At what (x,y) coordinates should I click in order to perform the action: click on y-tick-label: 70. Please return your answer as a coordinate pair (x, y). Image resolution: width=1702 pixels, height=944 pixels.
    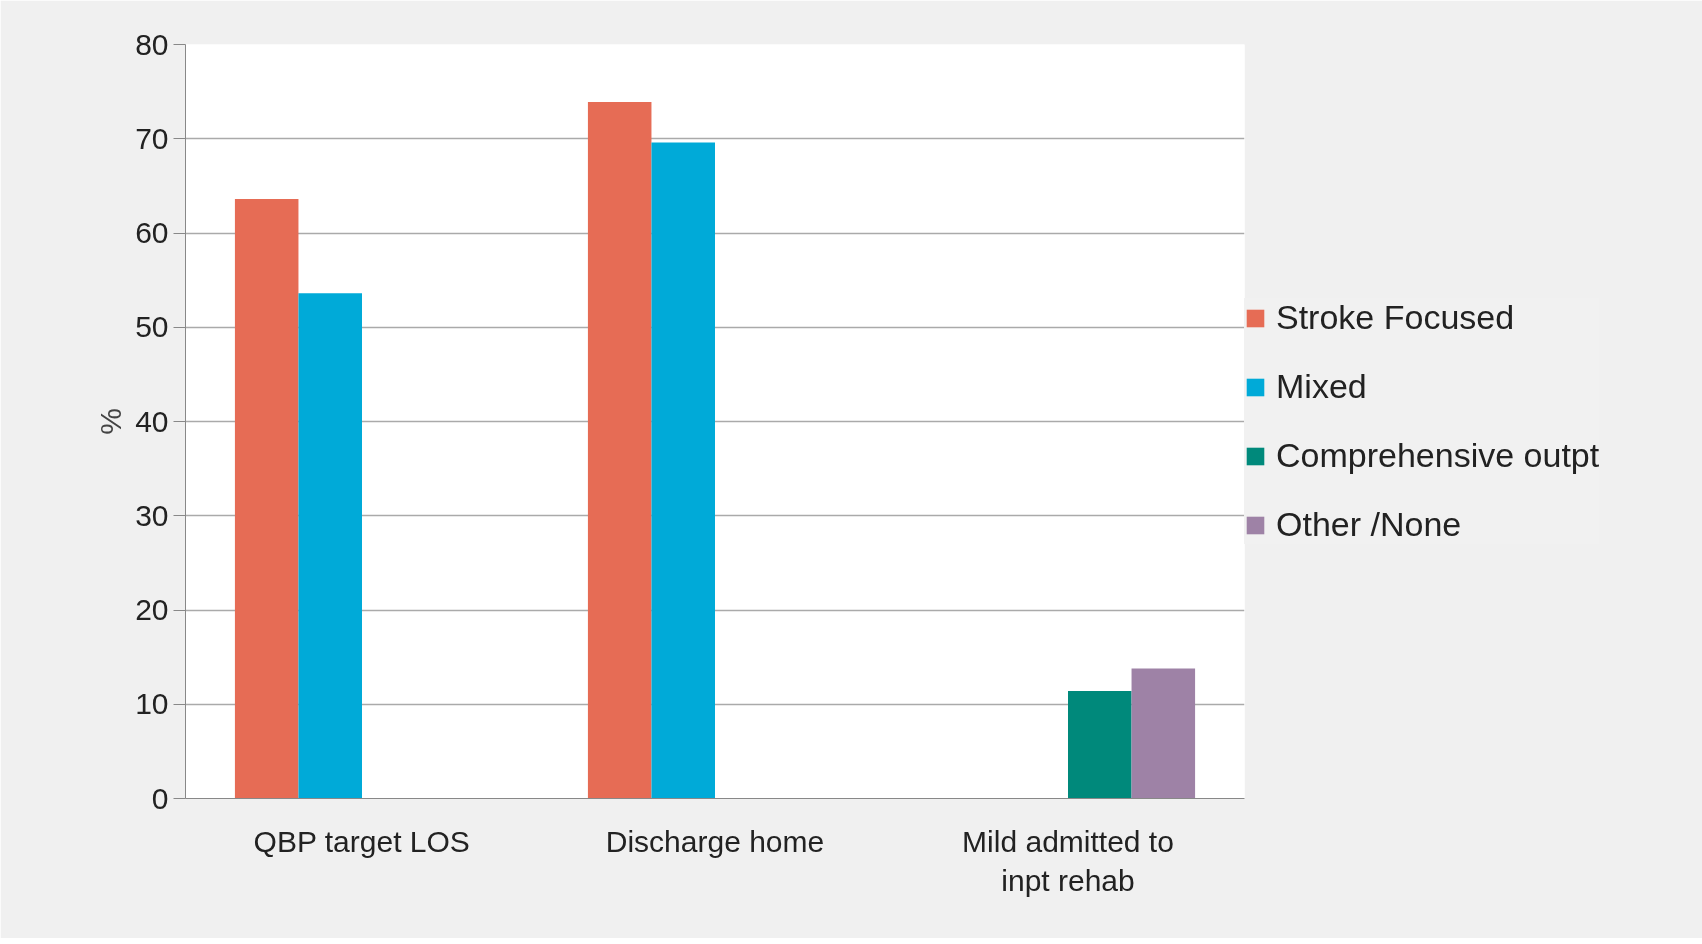
    Looking at the image, I should click on (152, 138).